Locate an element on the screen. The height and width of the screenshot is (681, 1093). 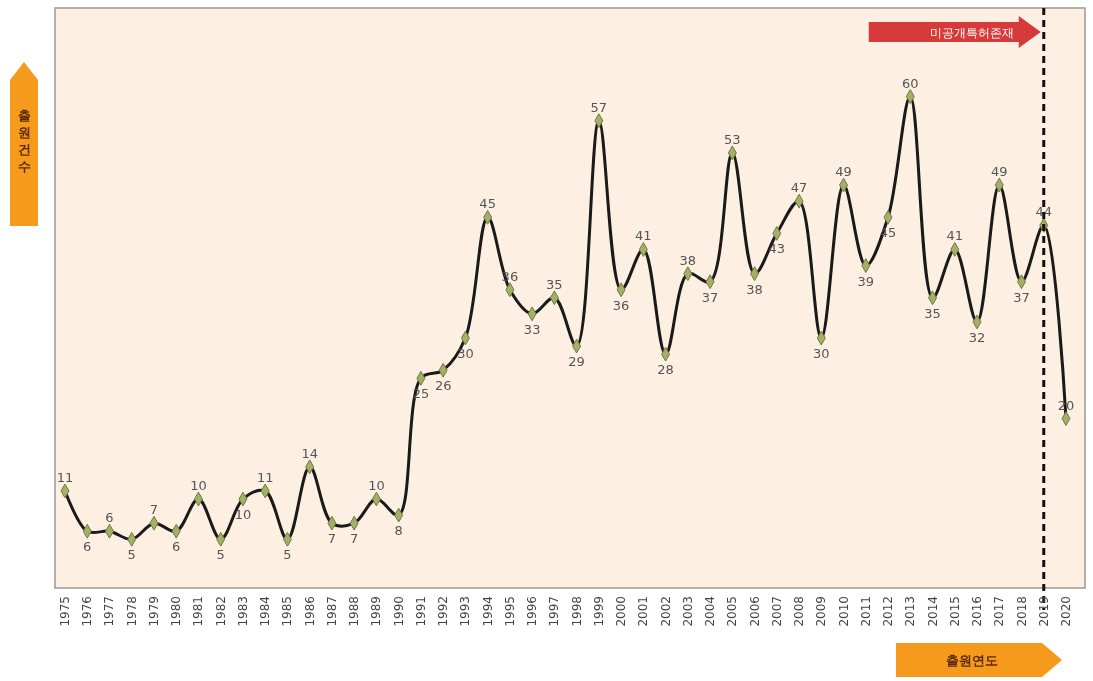
x-tick-label: 2005 is located at coordinates (732, 611).